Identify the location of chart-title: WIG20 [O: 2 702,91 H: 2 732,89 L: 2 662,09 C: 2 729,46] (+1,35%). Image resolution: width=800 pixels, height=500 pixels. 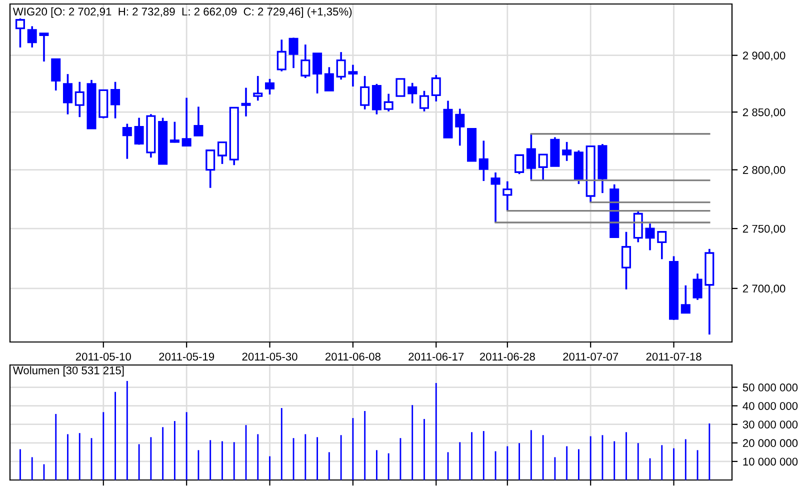
(182, 12).